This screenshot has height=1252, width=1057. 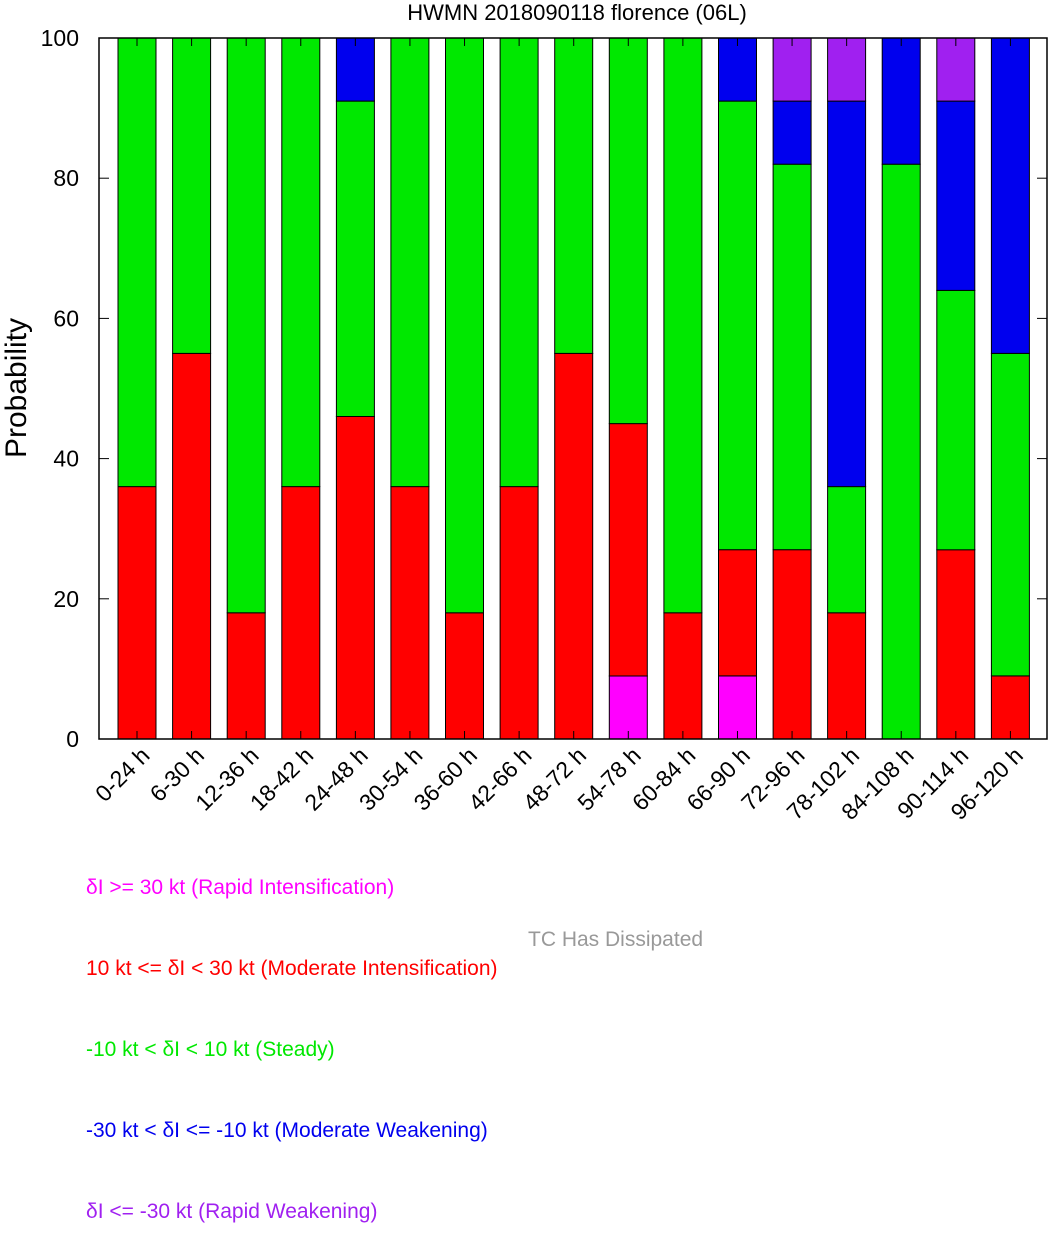 What do you see at coordinates (72, 739) in the screenshot?
I see `y-tick-label: 0` at bounding box center [72, 739].